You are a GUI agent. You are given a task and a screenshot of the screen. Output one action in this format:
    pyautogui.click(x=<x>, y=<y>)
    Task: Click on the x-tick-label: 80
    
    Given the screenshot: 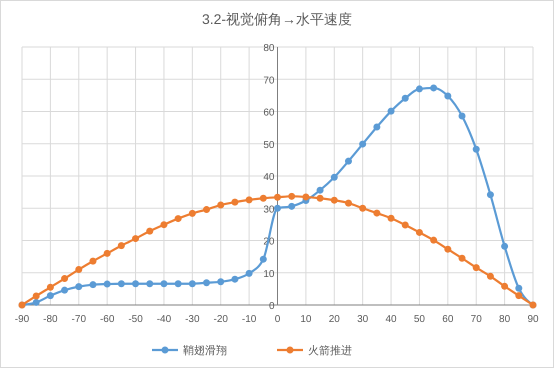 What is the action you would take?
    pyautogui.click(x=505, y=319)
    